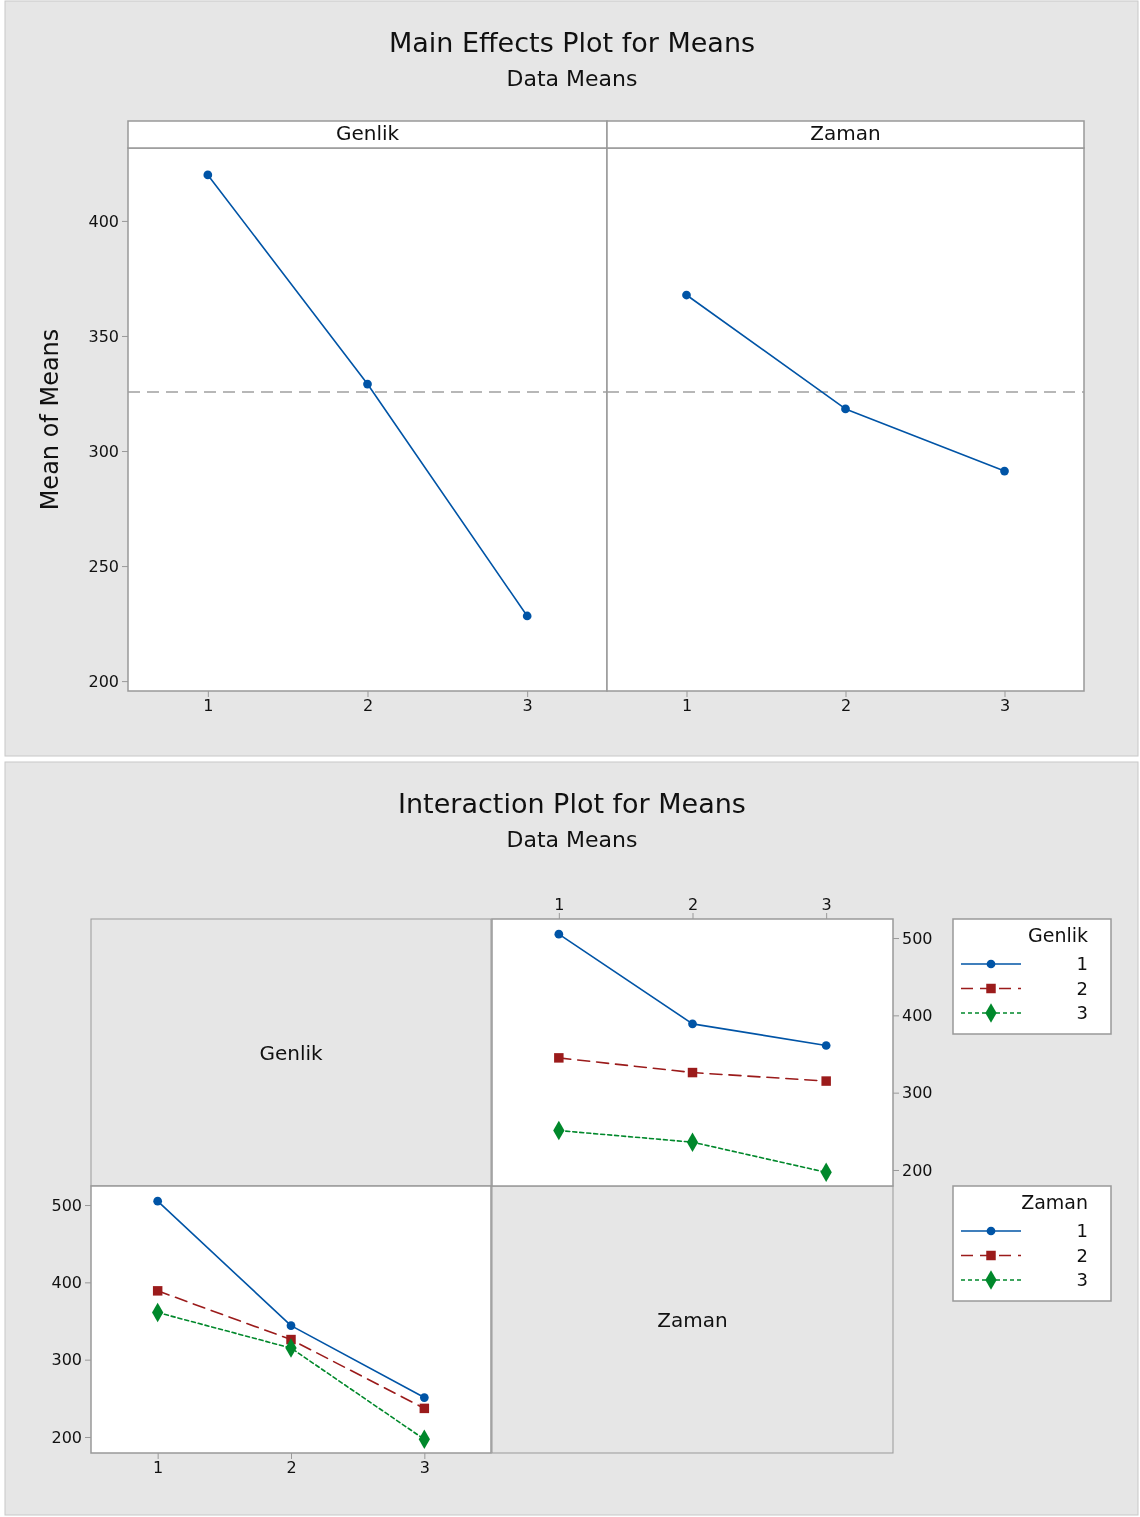  What do you see at coordinates (103, 336) in the screenshot?
I see `y-tick-label: 350` at bounding box center [103, 336].